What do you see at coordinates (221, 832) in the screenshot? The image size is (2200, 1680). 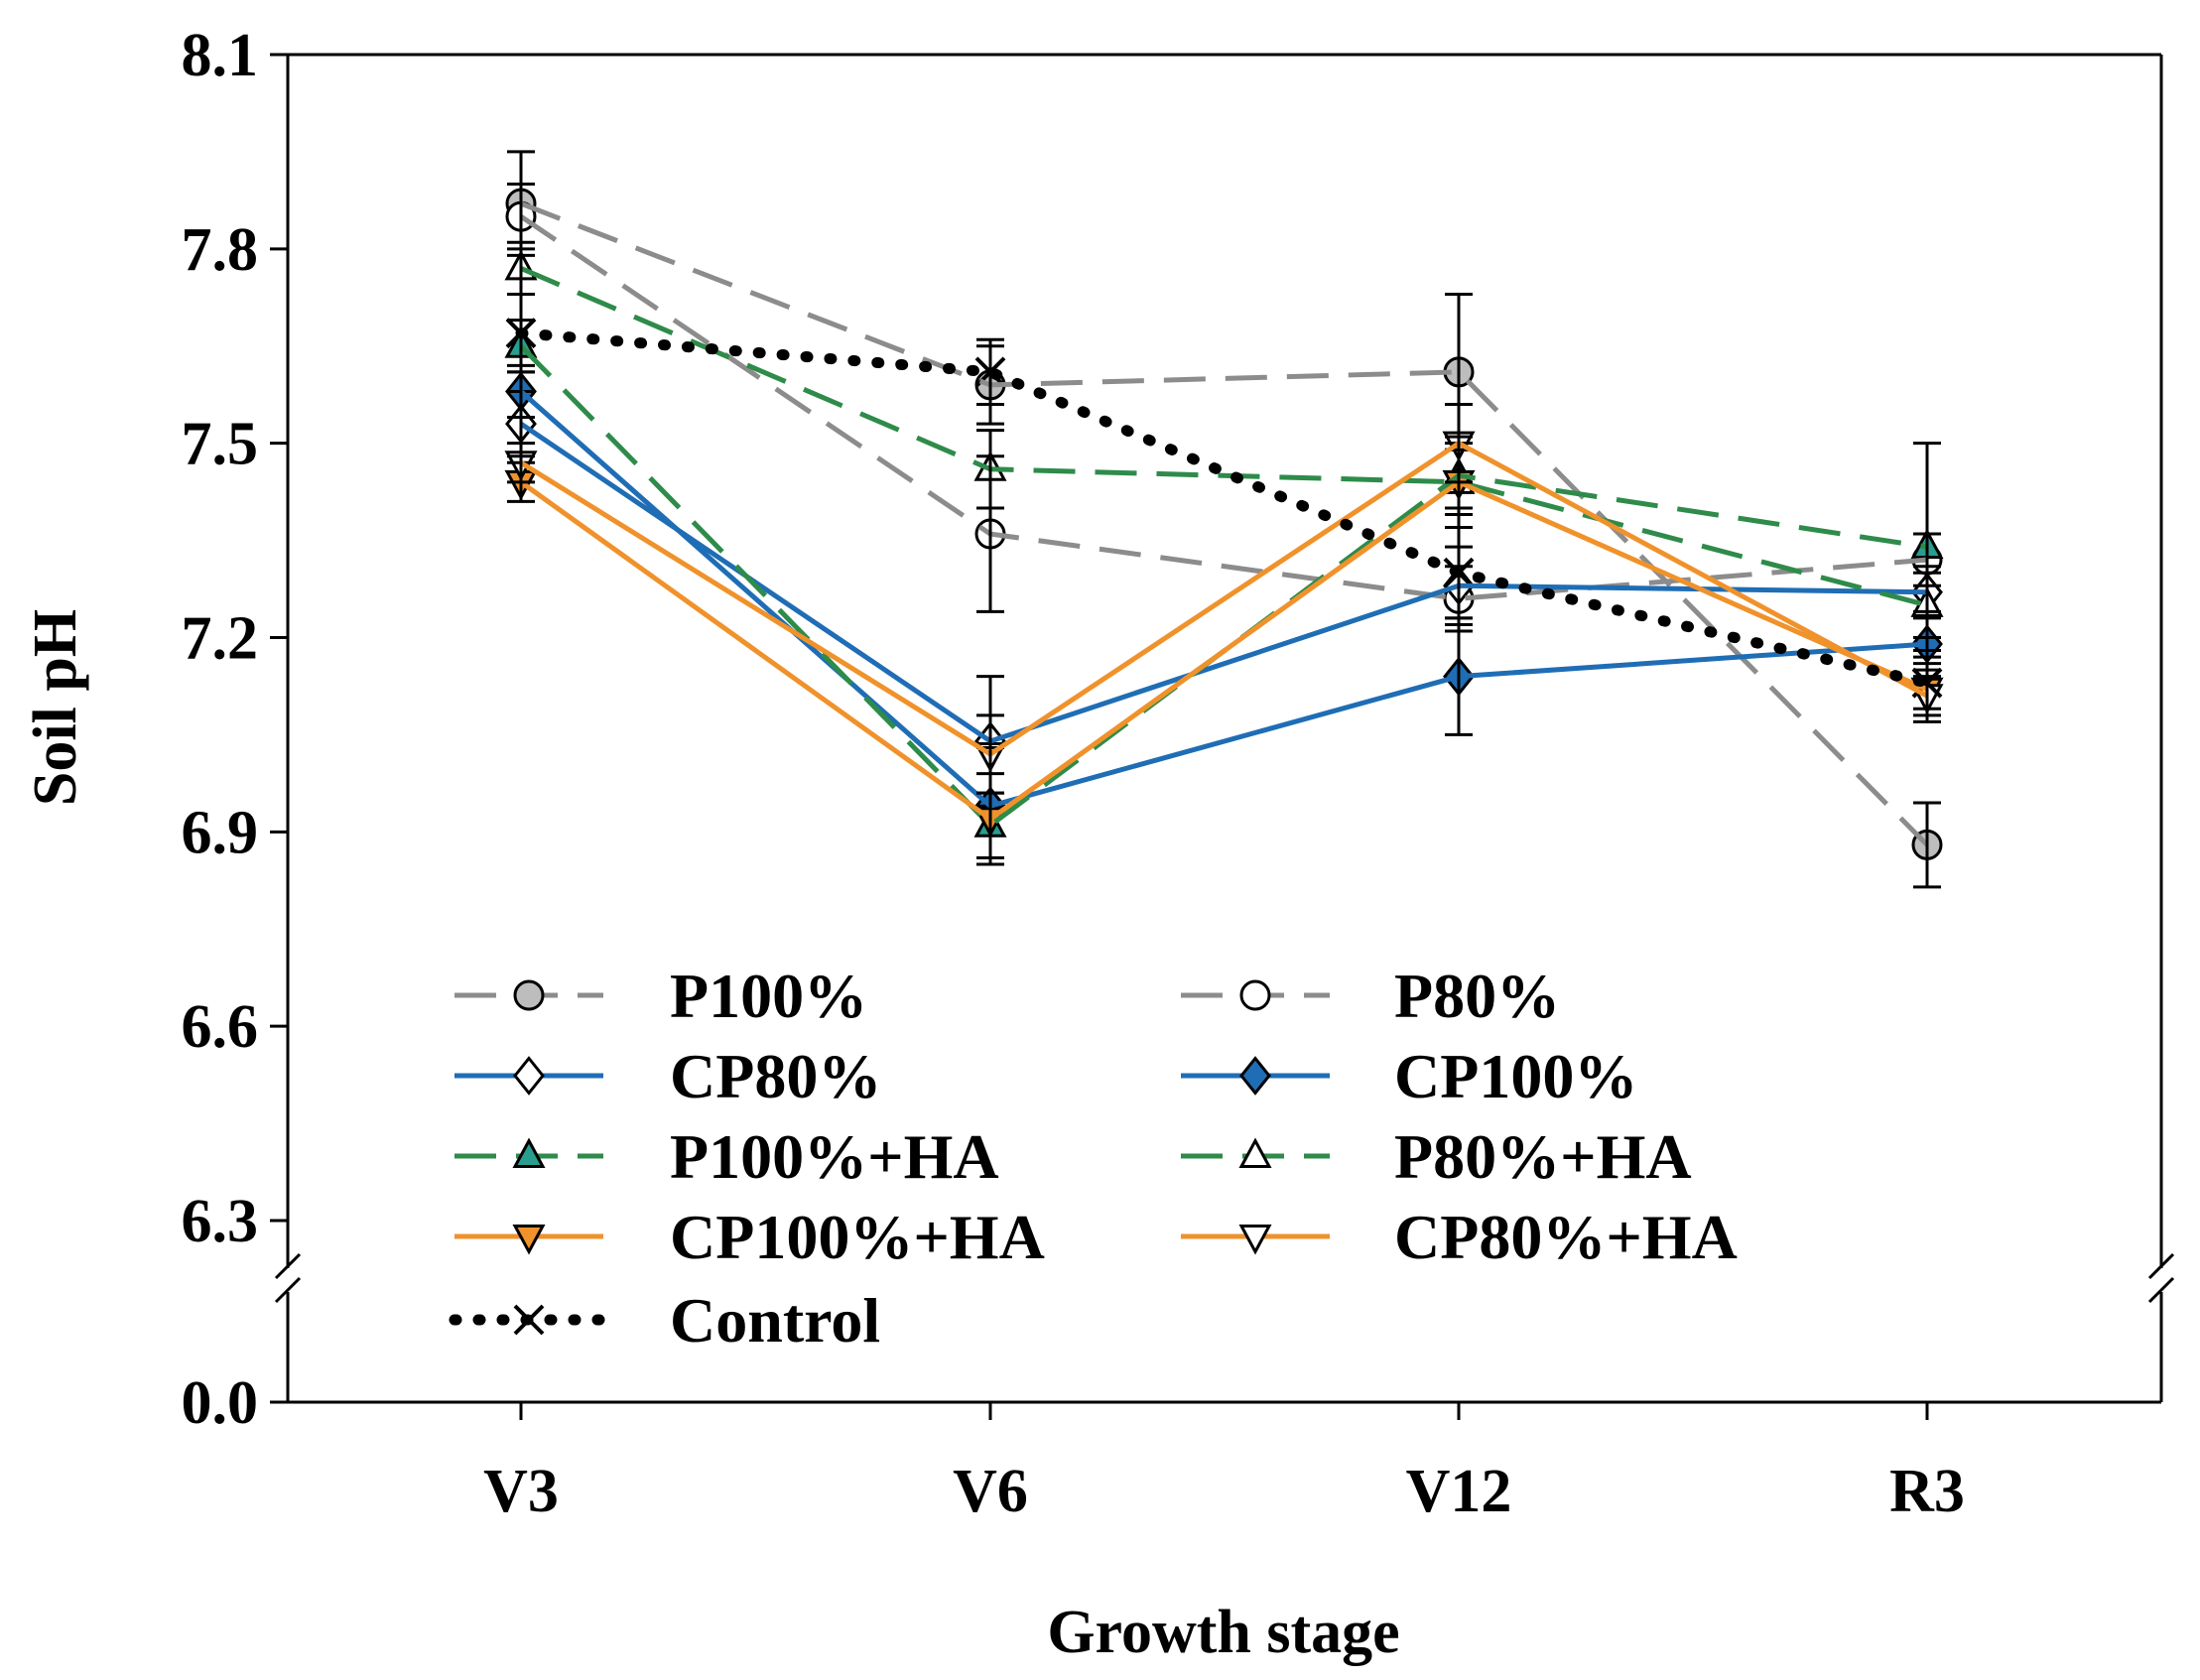 I see `y-tick-label: 6.9` at bounding box center [221, 832].